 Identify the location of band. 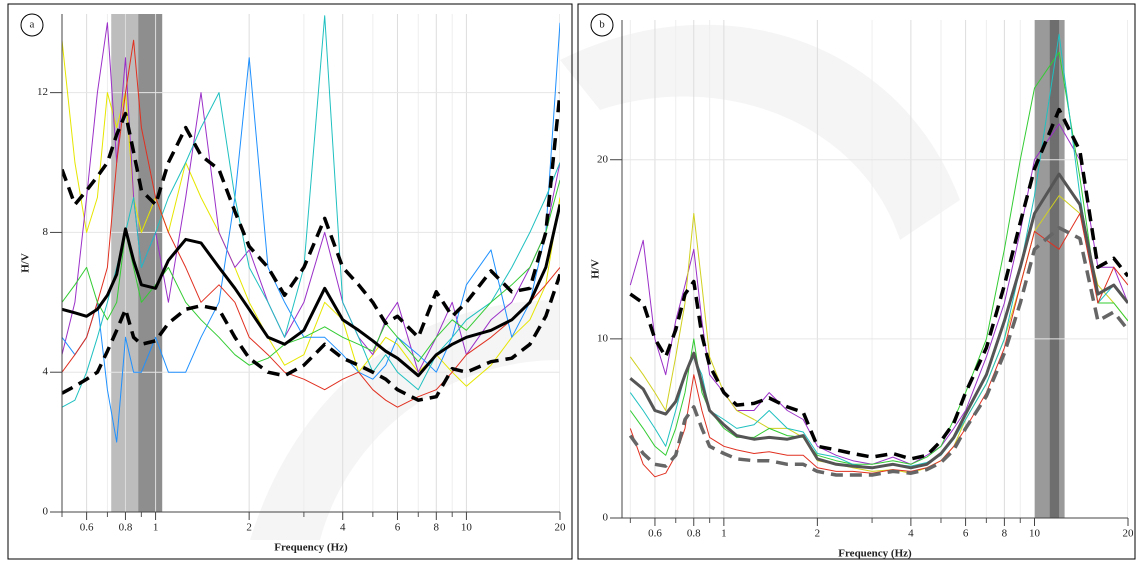
(1049, 269).